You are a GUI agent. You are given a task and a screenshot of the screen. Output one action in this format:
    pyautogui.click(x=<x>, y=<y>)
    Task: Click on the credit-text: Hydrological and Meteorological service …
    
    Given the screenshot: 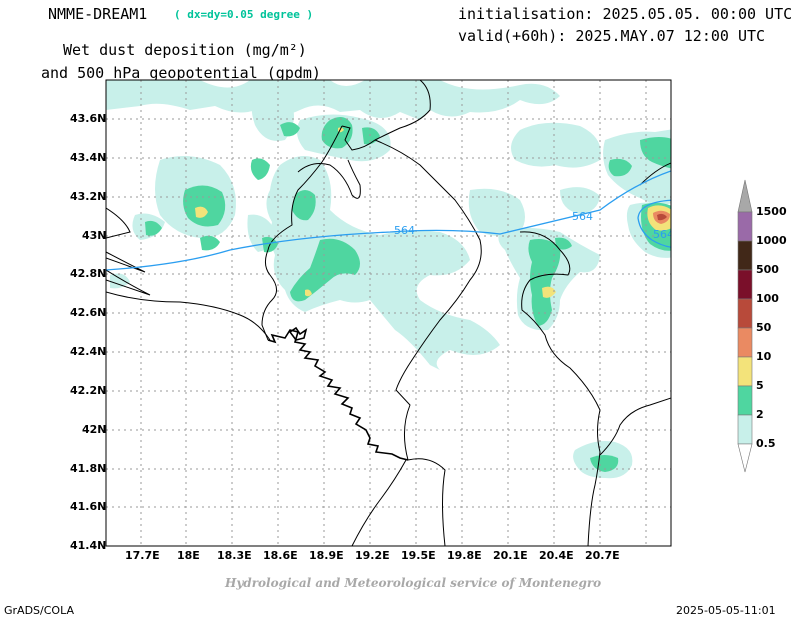 What is the action you would take?
    pyautogui.click(x=413, y=583)
    